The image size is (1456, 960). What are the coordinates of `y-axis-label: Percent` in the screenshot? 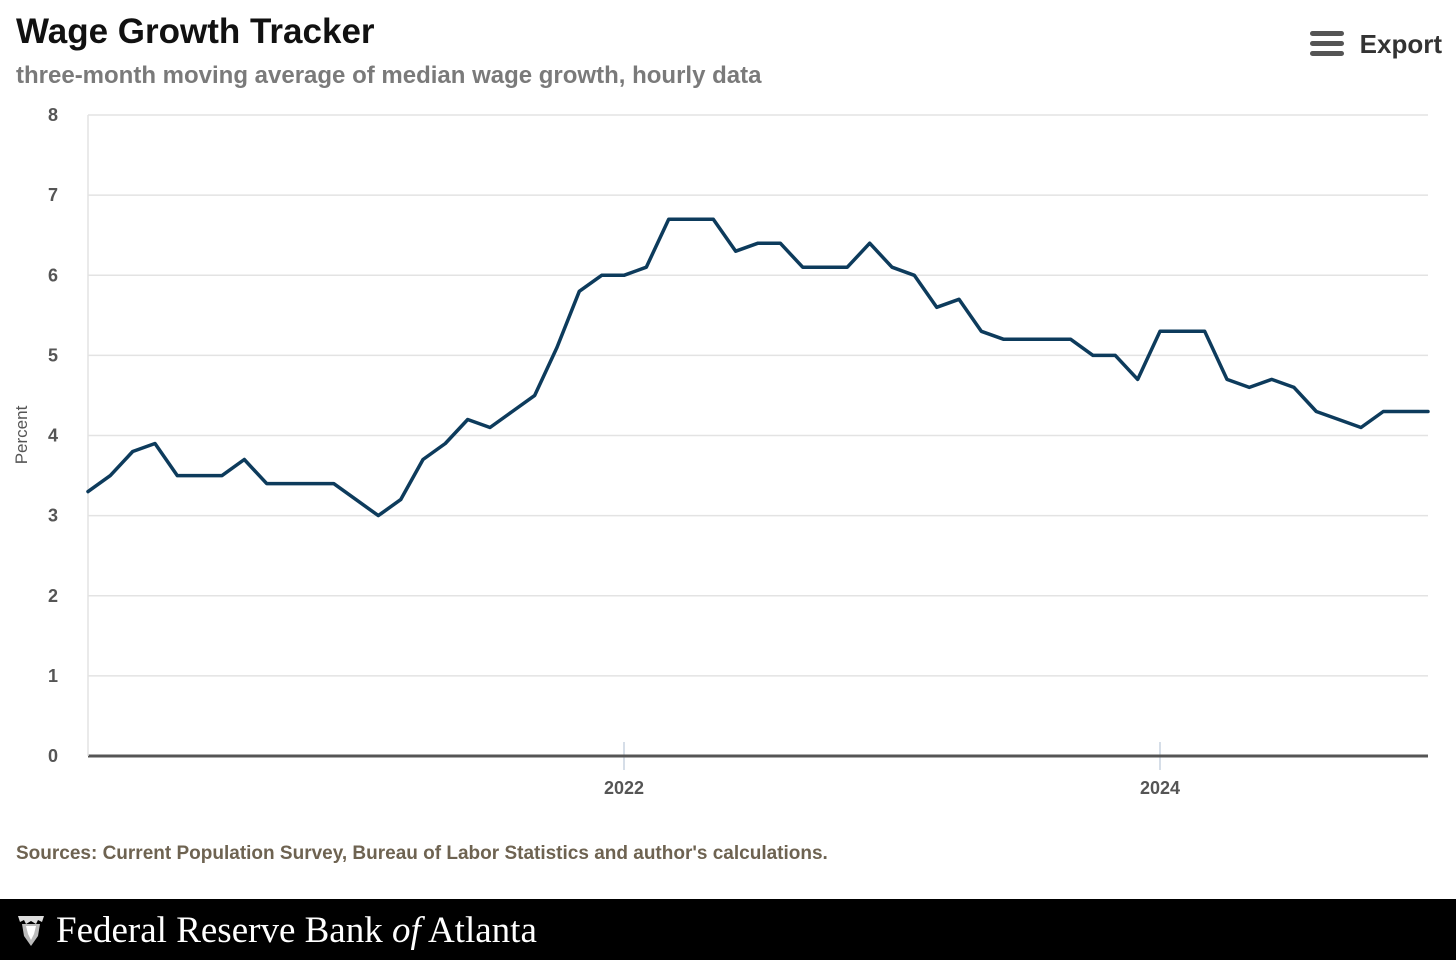 It's located at (21, 434).